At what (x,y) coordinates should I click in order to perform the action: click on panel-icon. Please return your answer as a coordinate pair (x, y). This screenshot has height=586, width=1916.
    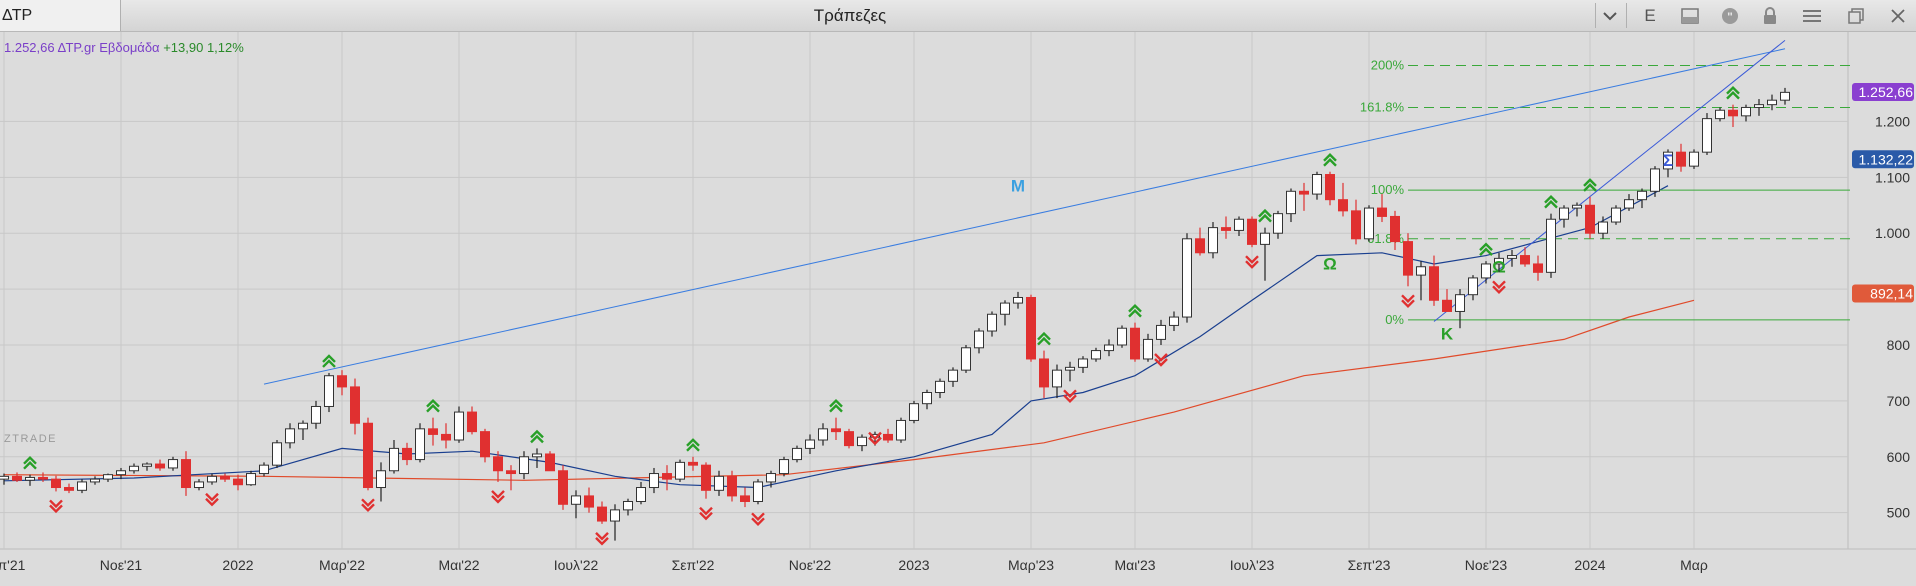
    Looking at the image, I should click on (1690, 15).